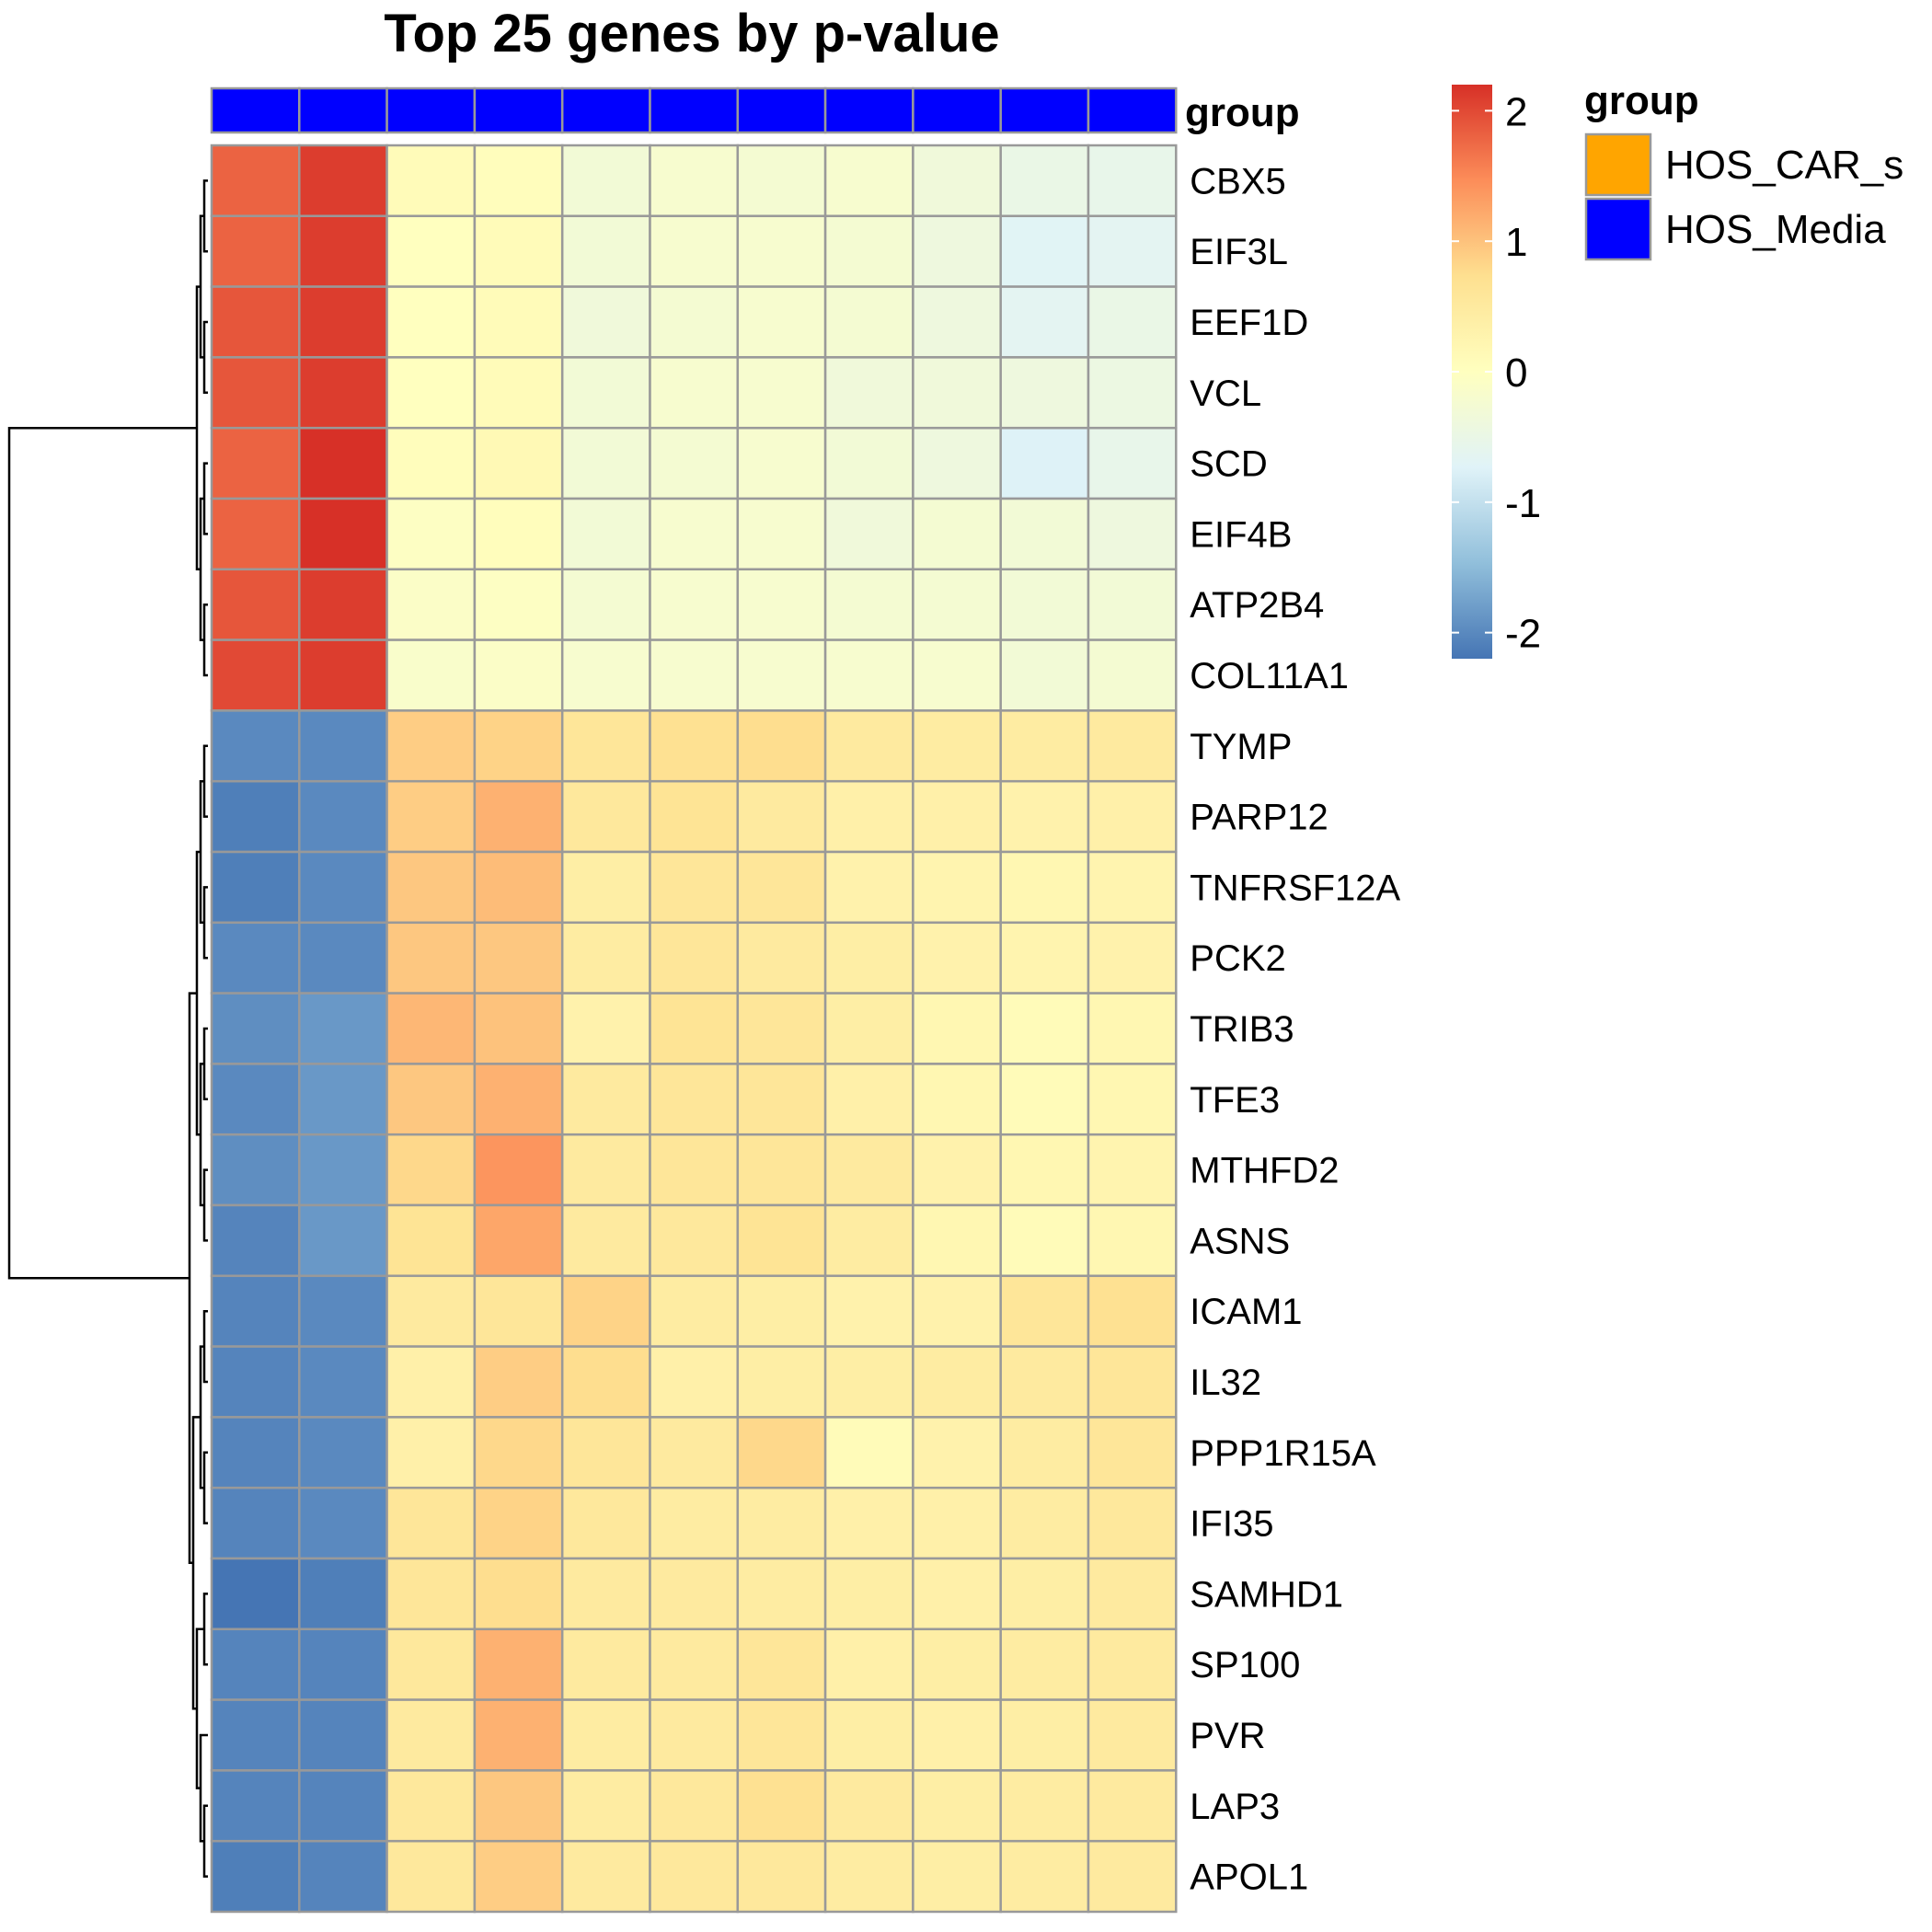  What do you see at coordinates (1238, 958) in the screenshot?
I see `row-label: PCK2` at bounding box center [1238, 958].